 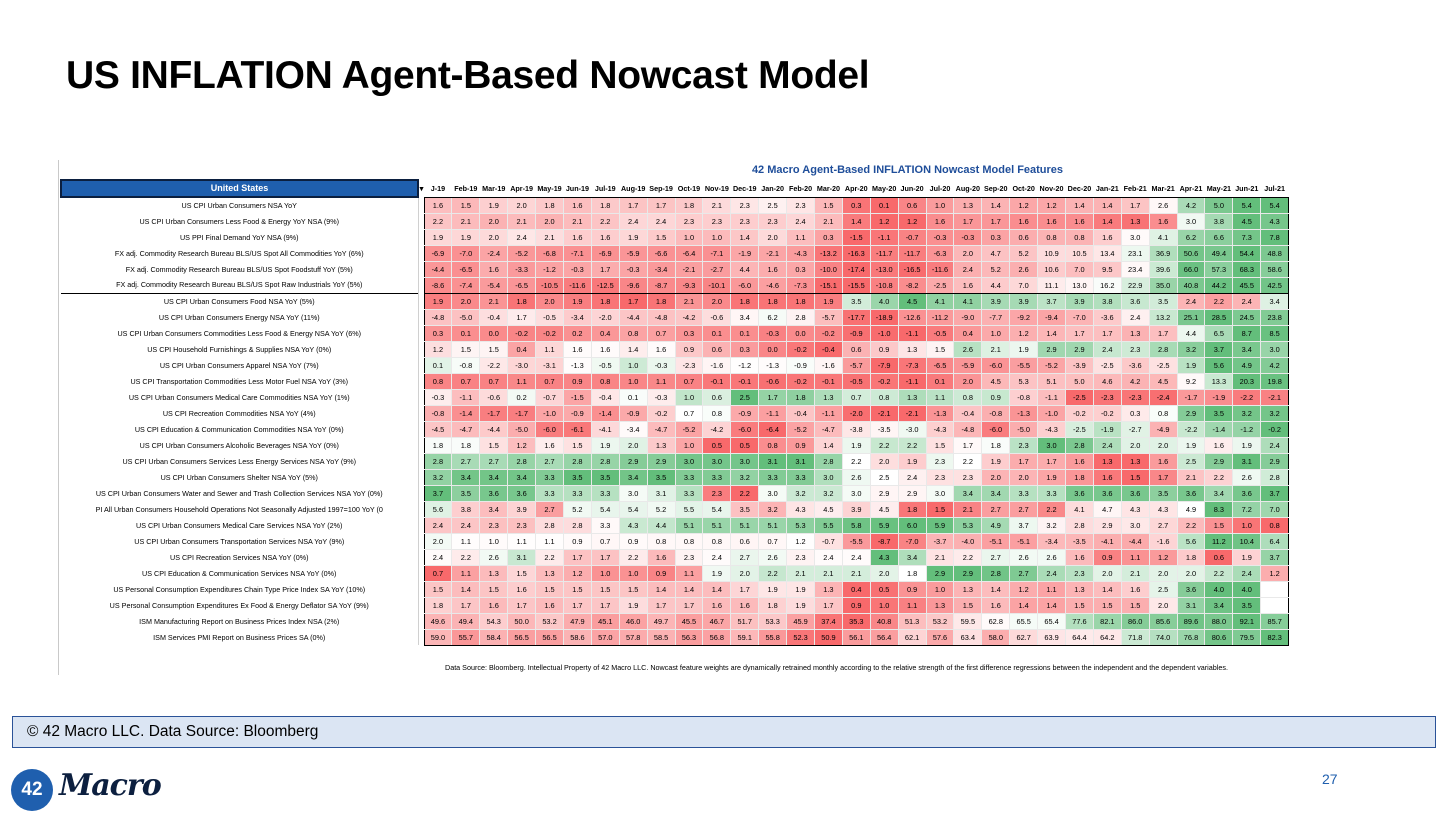 What do you see at coordinates (828, 333) in the screenshot?
I see `heat-cell: -0.2` at bounding box center [828, 333].